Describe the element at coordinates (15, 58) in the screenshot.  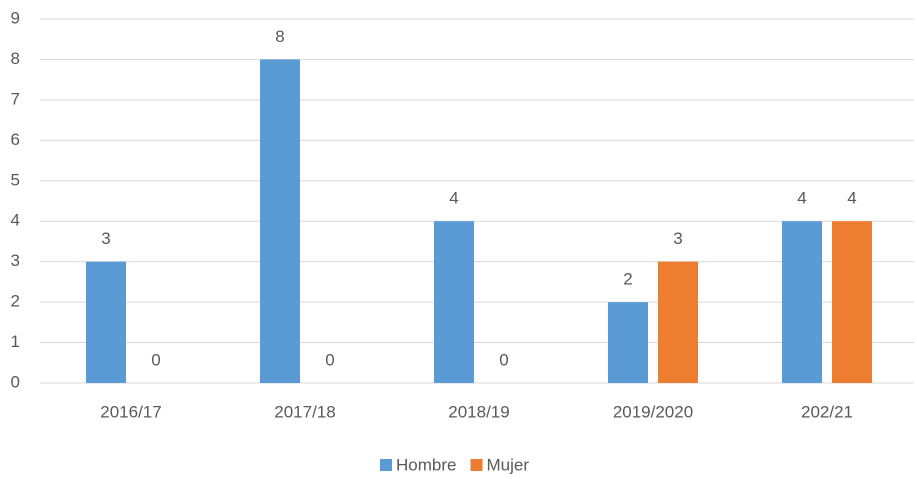
I see `y-tick-label: 8` at that location.